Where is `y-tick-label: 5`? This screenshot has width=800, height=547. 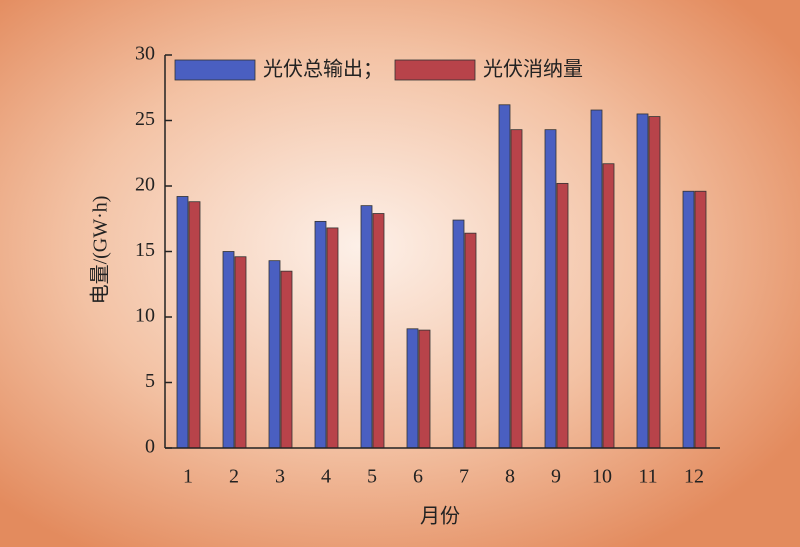 y-tick-label: 5 is located at coordinates (150, 381).